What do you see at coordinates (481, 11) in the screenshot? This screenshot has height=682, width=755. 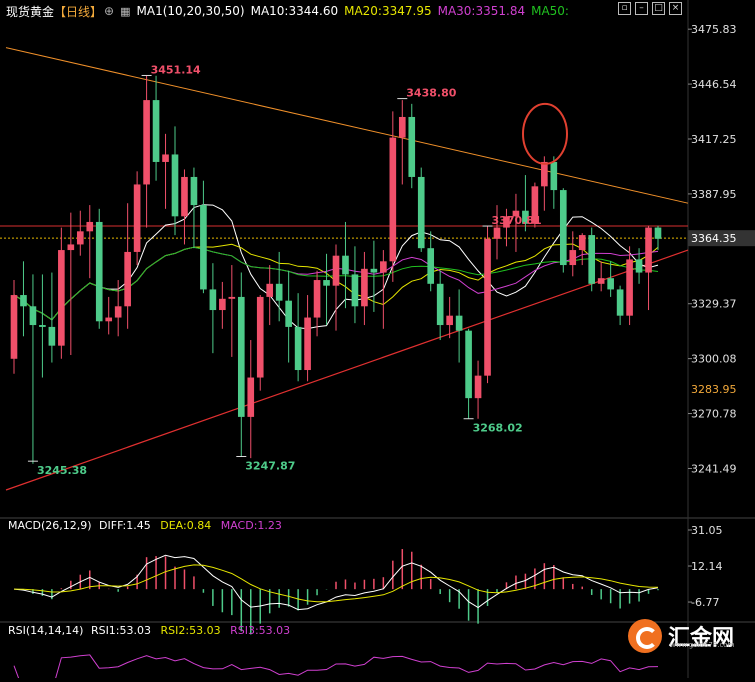 I see `ma30-value: MA30:3351.84` at bounding box center [481, 11].